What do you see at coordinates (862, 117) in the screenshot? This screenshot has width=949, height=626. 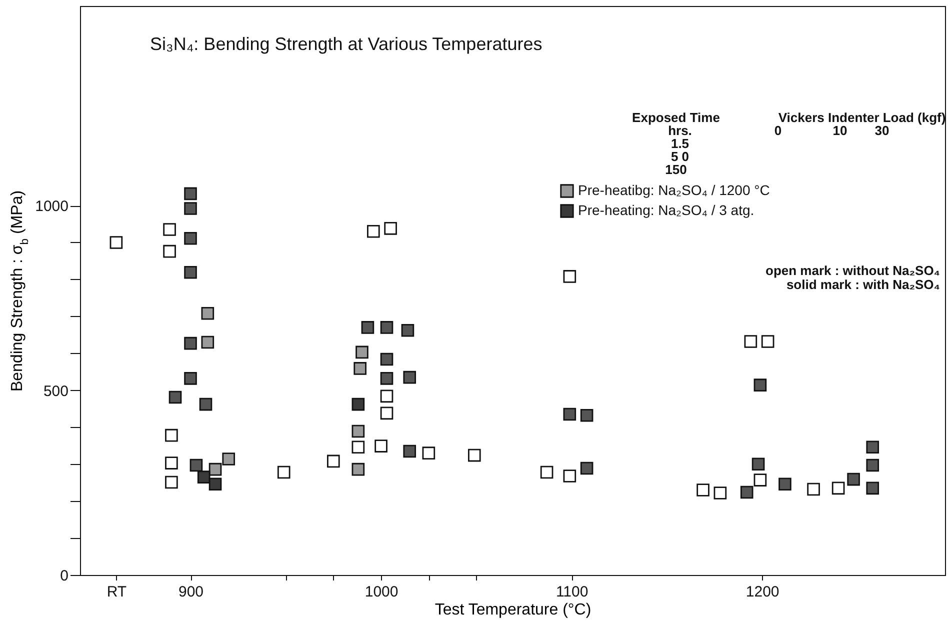 I see `annotation: Vickers Indenter Load (kgf)` at bounding box center [862, 117].